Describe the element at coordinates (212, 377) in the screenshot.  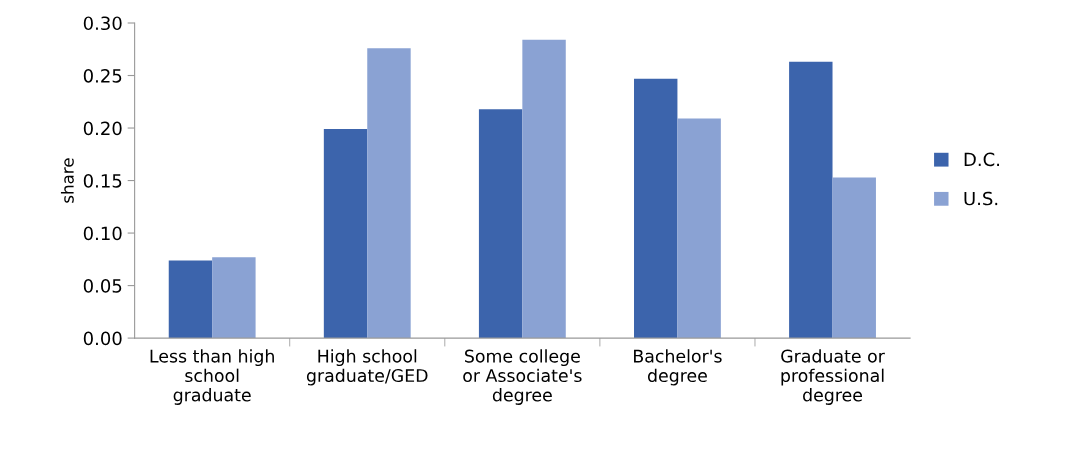
I see `x-tick-label: Less than high school graduate` at that location.